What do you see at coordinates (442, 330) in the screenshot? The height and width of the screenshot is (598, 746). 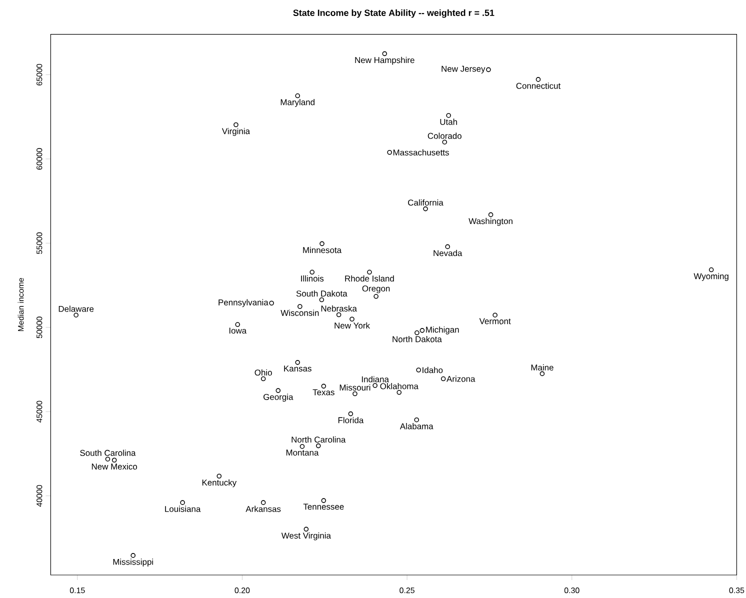 I see `annotation: Michigan` at bounding box center [442, 330].